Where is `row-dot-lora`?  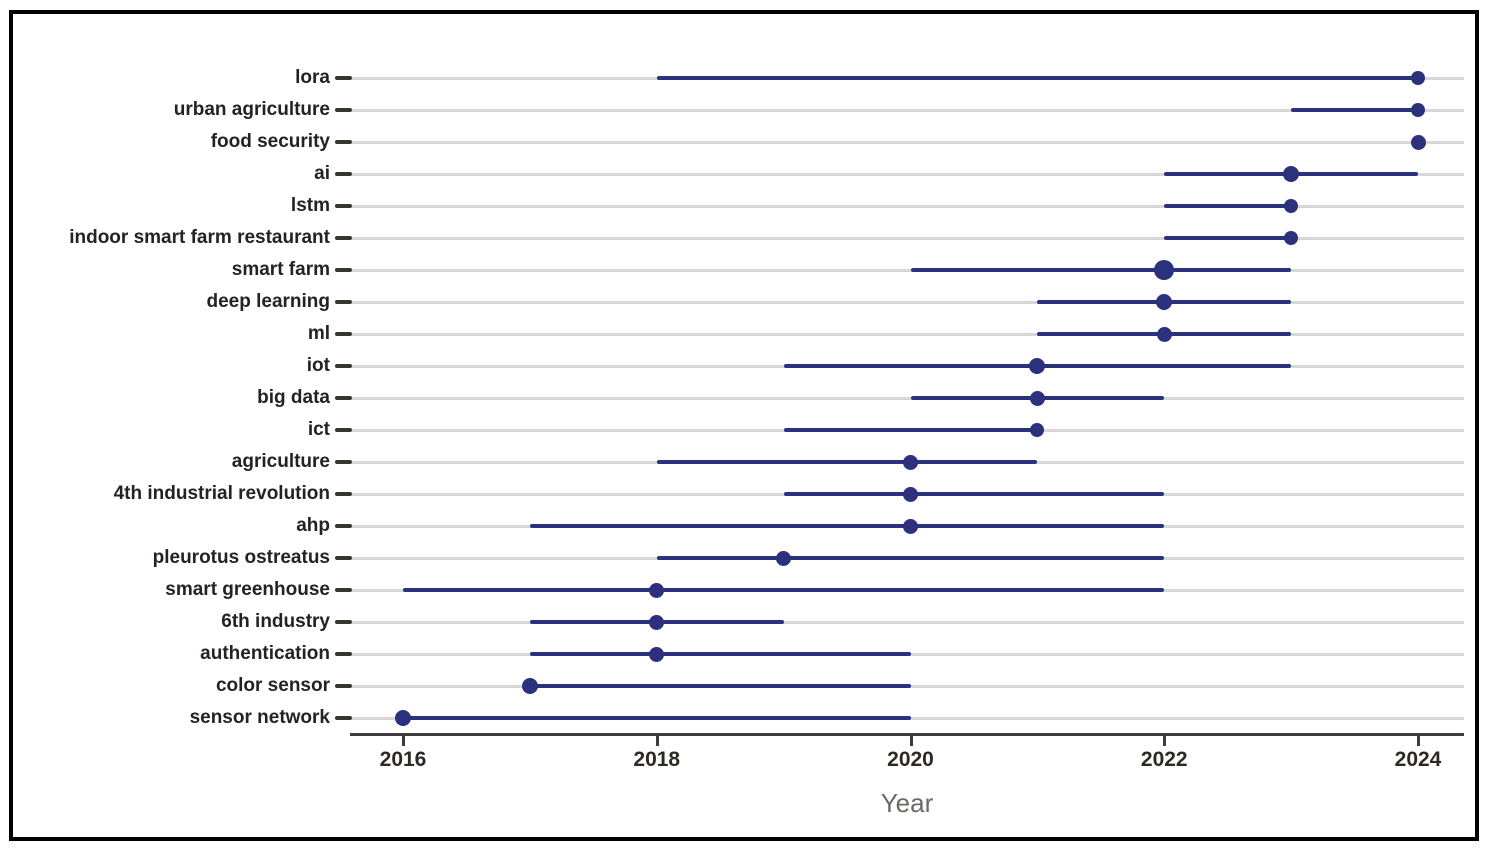
row-dot-lora is located at coordinates (1418, 78).